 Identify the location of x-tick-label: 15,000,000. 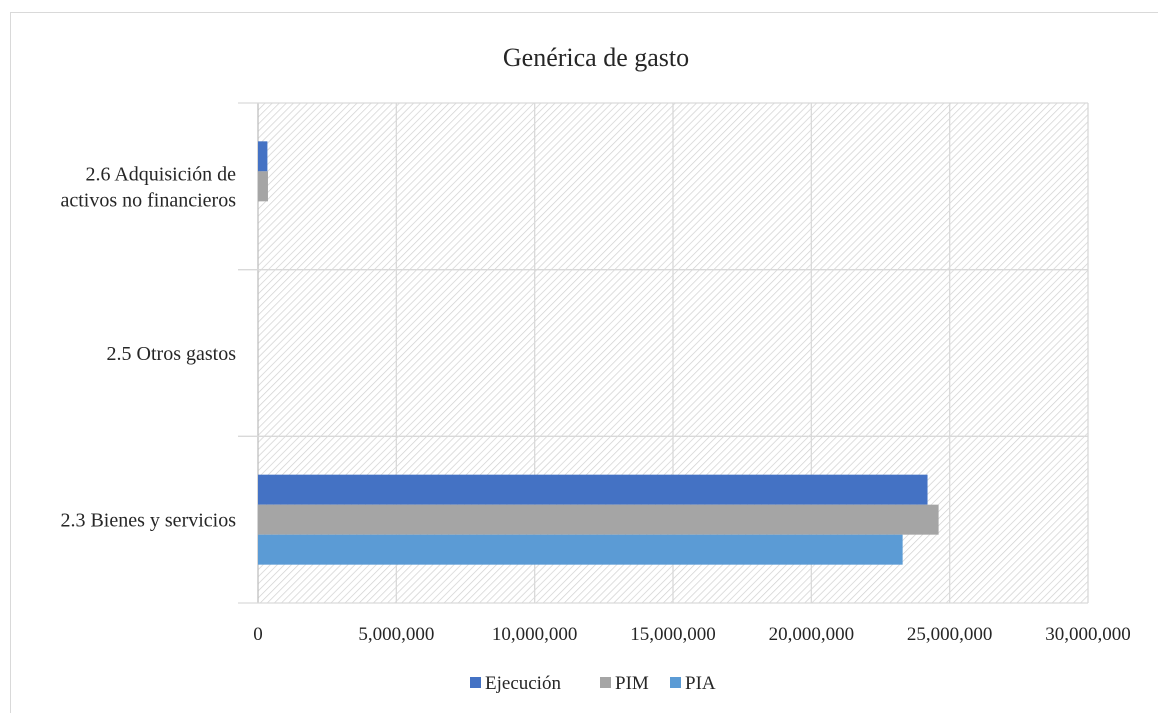
(673, 634).